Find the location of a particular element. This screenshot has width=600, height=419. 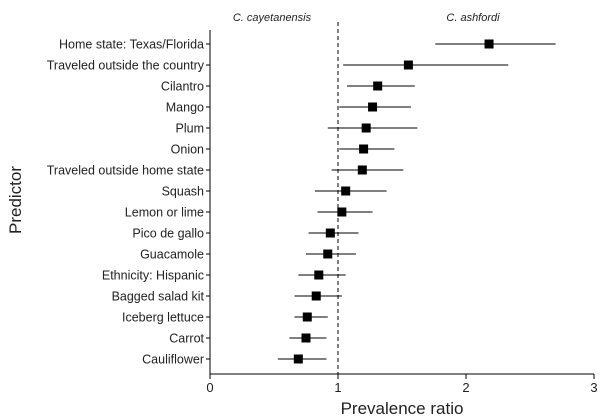

annotation-right: C. ashfordi is located at coordinates (473, 18).